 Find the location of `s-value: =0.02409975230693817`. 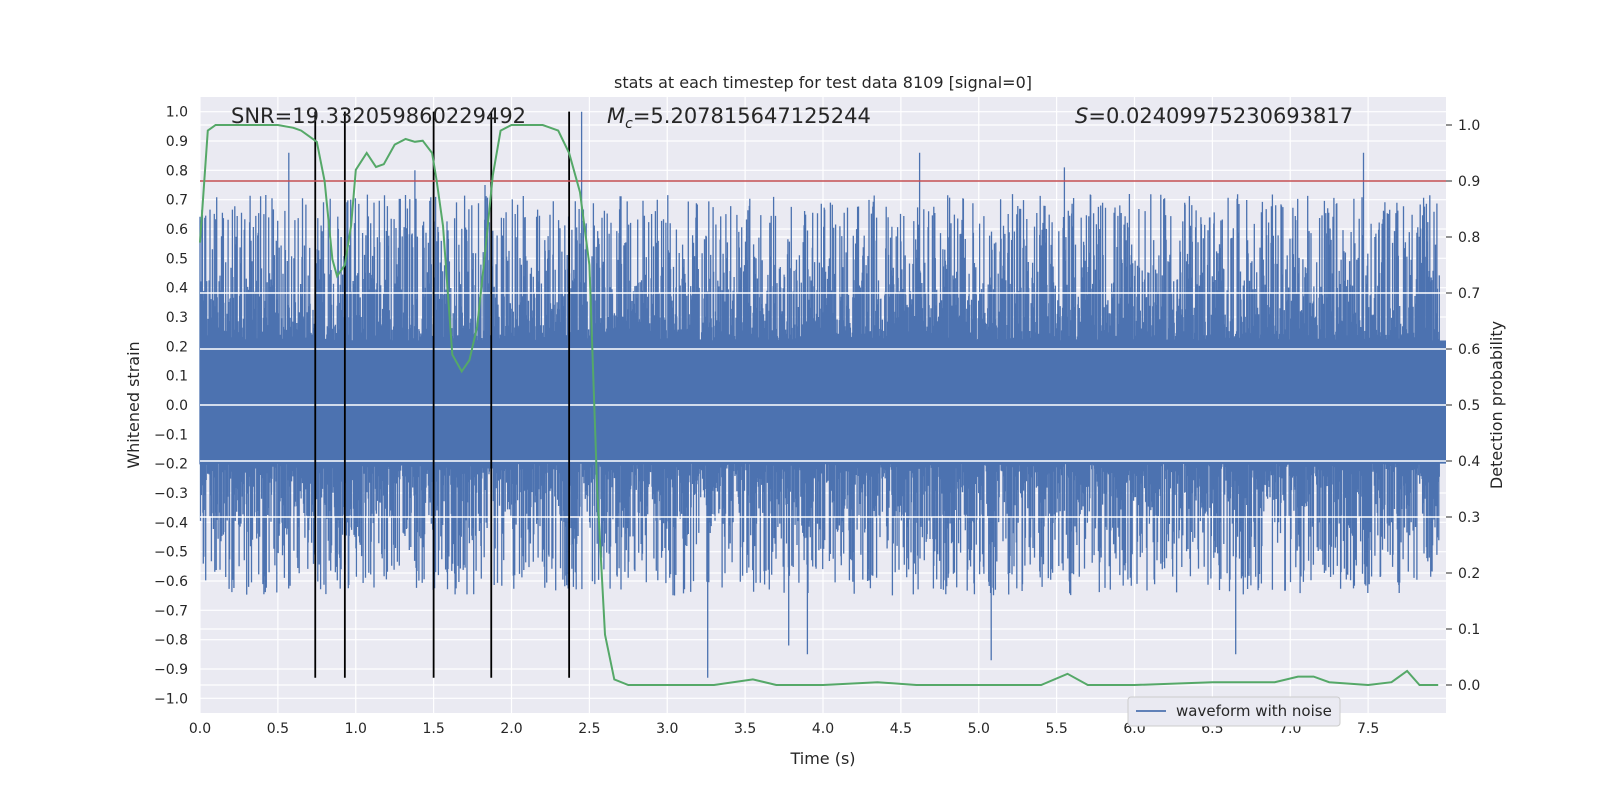

s-value: =0.02409975230693817 is located at coordinates (1220, 116).